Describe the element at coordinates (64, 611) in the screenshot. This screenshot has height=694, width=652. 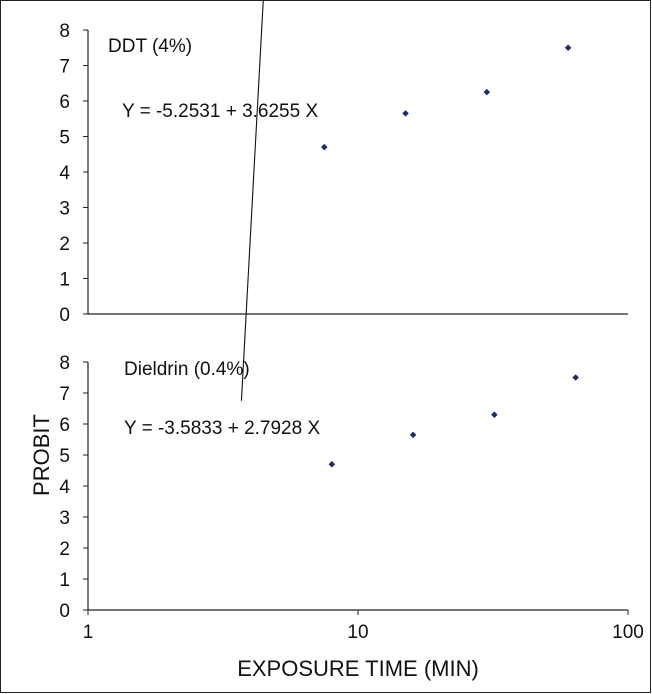
I see `dieldrin-y-tick-label: 0` at that location.